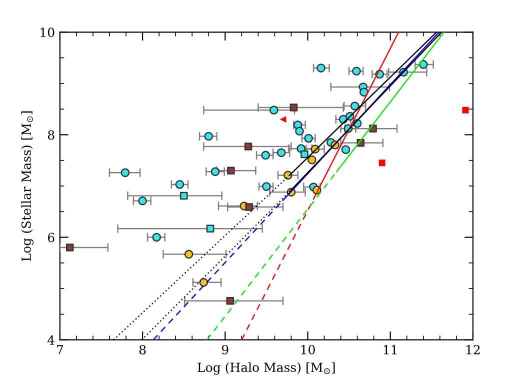  Describe the element at coordinates (47, 33) in the screenshot. I see `y-tick-label: 10` at that location.